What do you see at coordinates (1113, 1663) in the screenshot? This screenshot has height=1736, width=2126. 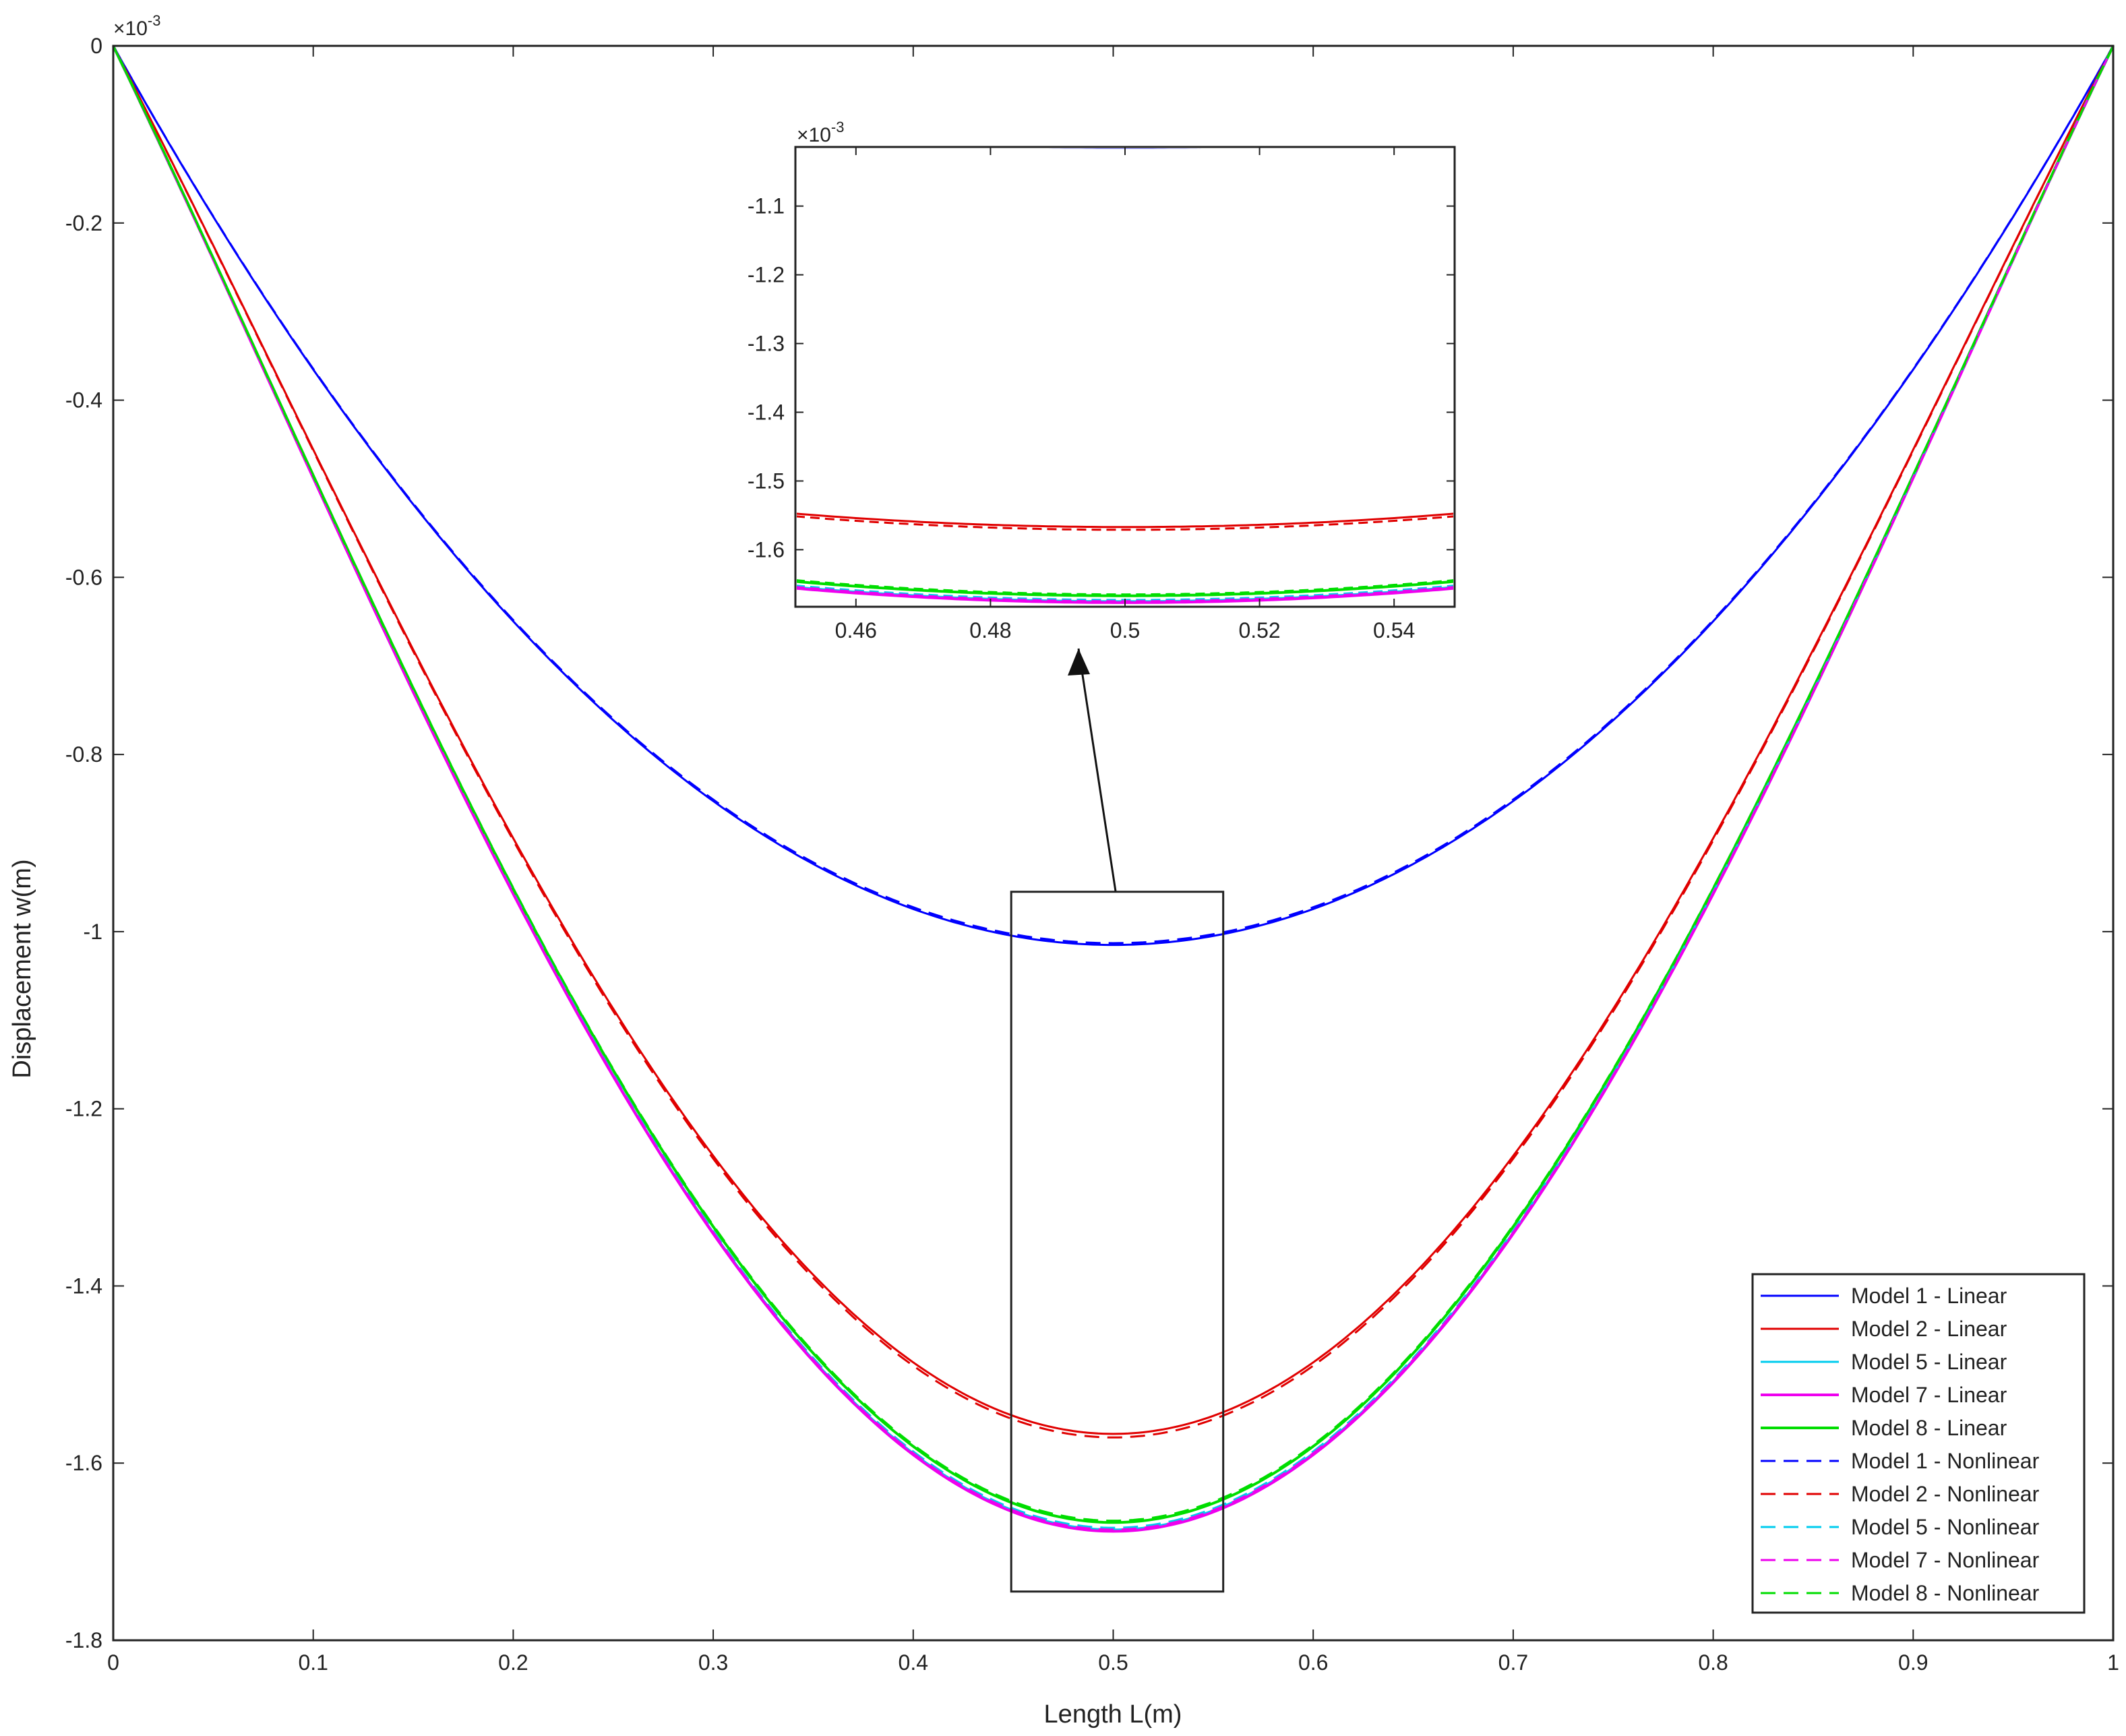 I see `x-tick-label: 0.5` at bounding box center [1113, 1663].